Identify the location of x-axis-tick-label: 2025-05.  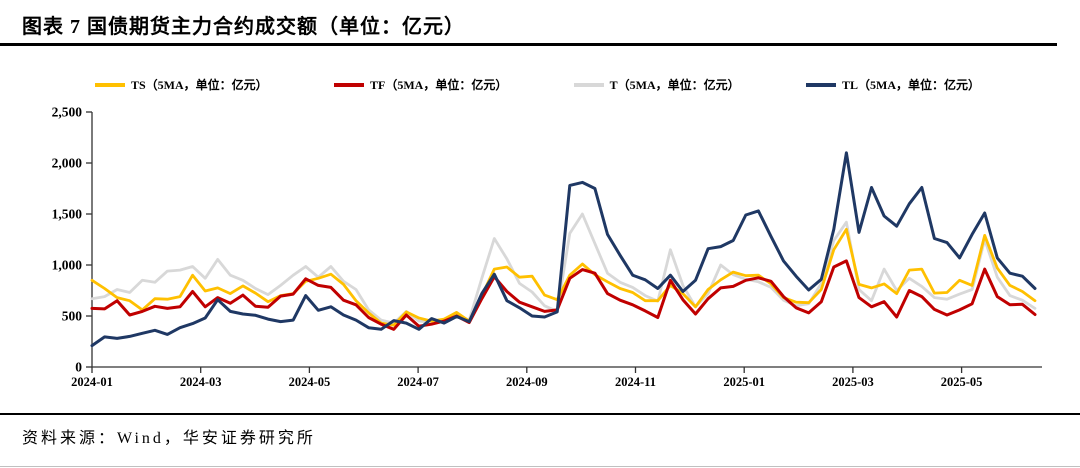
(962, 382).